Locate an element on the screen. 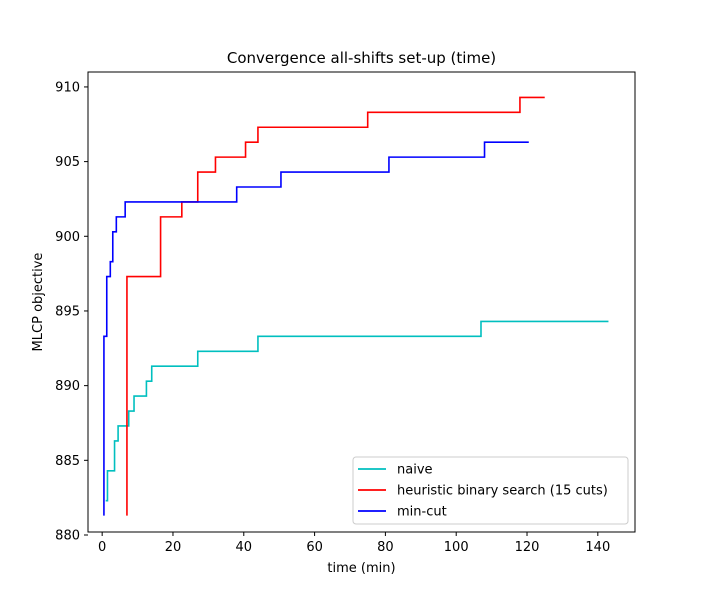 The image size is (706, 597). x-tick-label: 20 is located at coordinates (173, 547).